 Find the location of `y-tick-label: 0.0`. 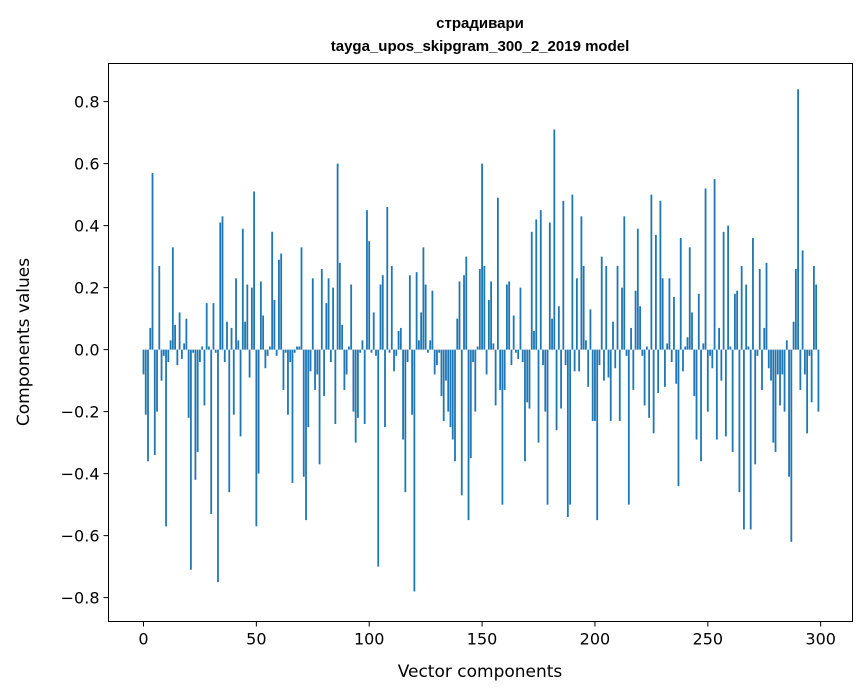

y-tick-label: 0.0 is located at coordinates (86, 350).